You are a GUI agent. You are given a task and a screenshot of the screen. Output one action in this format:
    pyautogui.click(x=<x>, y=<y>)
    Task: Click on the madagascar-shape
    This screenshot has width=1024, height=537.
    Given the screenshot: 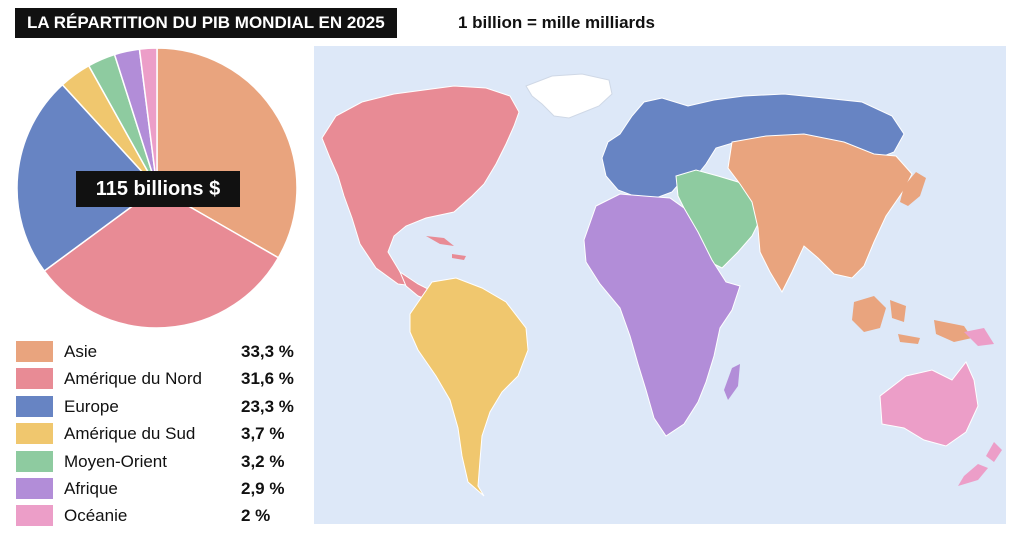 What is the action you would take?
    pyautogui.click(x=732, y=382)
    